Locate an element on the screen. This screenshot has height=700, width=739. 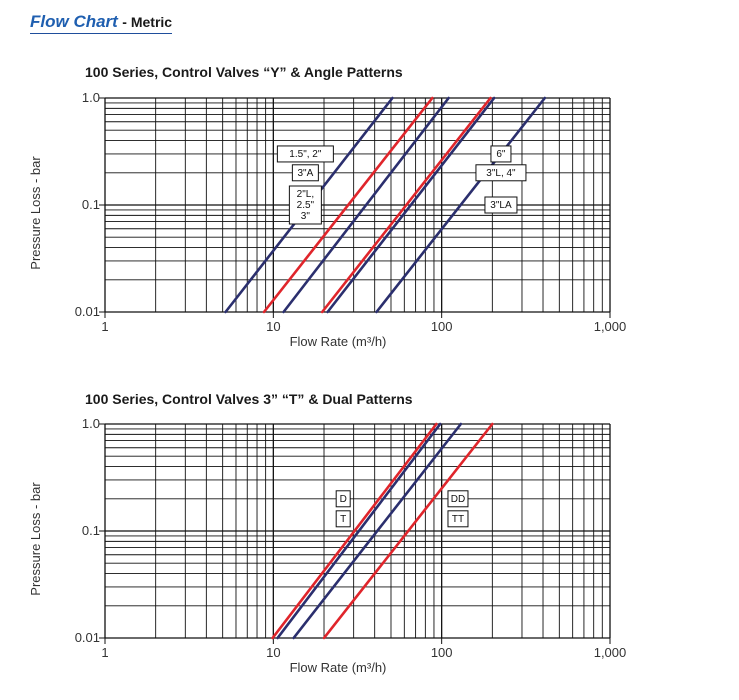
annotation-text: 3"L, 4" is located at coordinates (501, 173).